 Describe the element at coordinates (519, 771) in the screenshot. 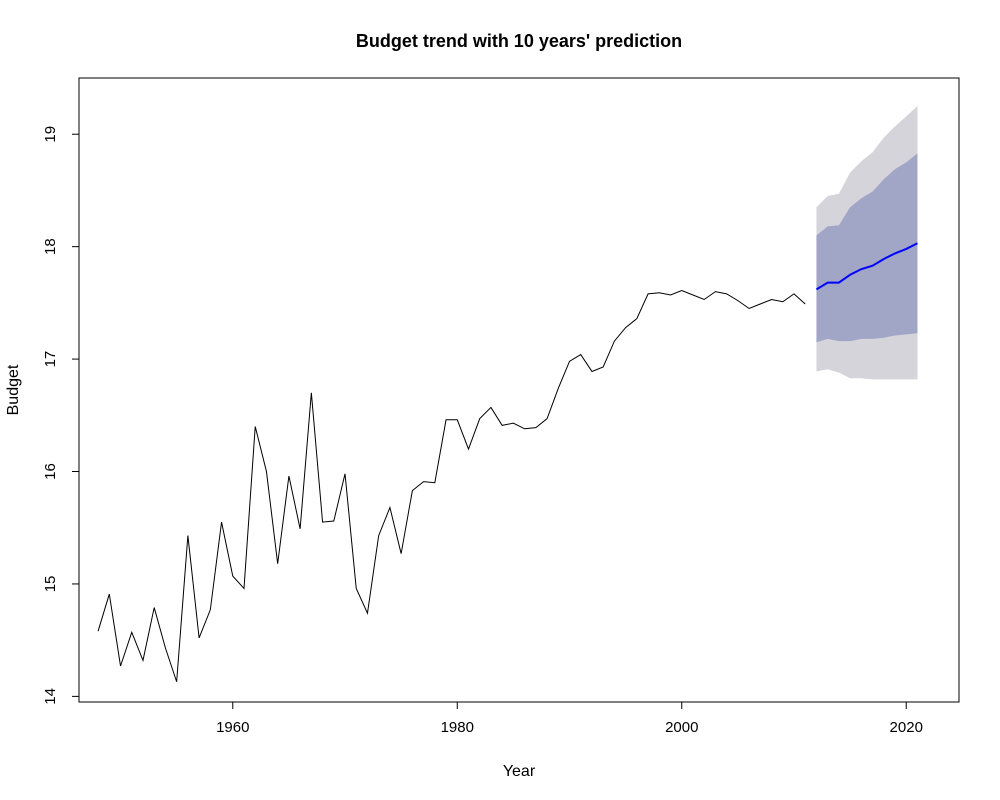

I see `x-axis-label: Year` at that location.